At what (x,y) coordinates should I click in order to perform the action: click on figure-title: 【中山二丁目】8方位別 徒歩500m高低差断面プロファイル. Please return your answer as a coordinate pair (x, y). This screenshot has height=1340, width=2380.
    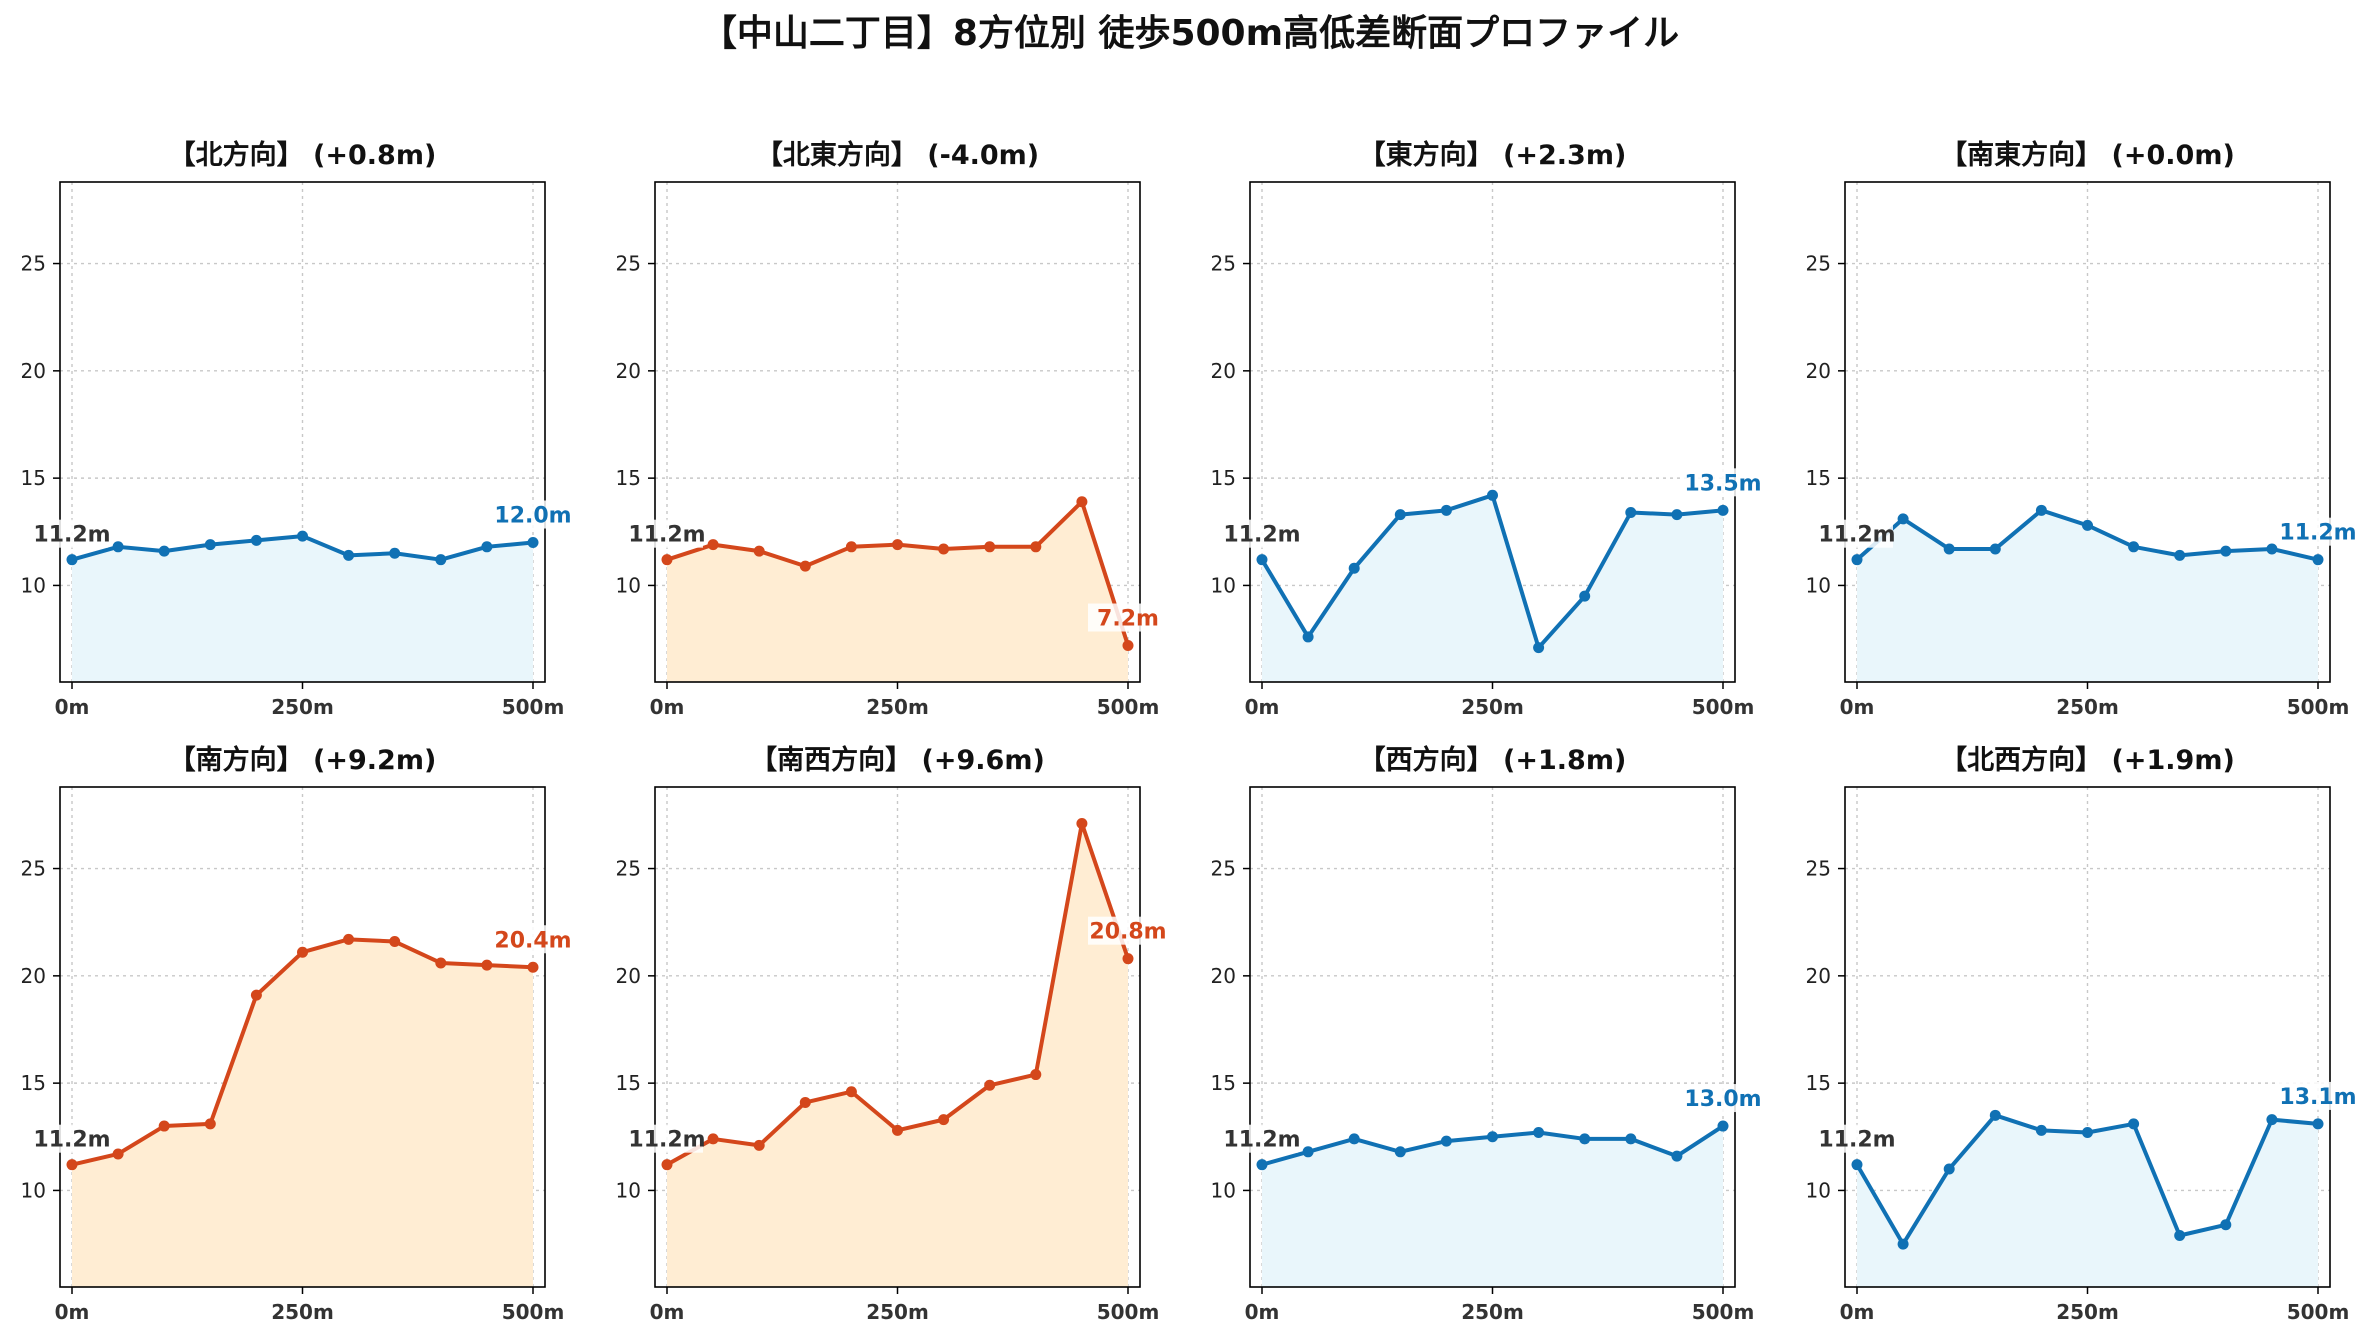
    Looking at the image, I should click on (1190, 33).